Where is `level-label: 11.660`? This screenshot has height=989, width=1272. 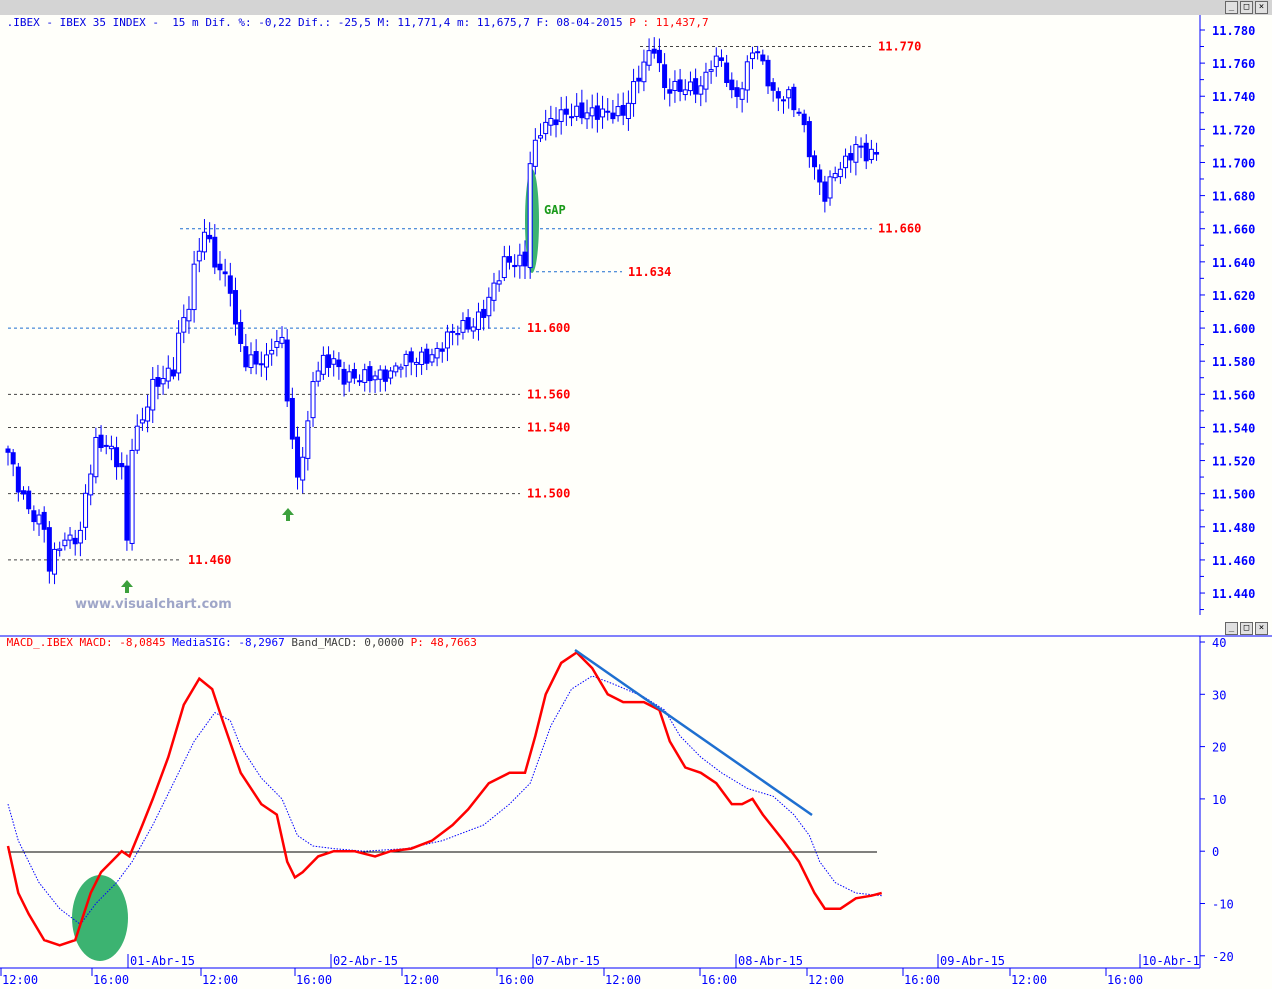 level-label: 11.660 is located at coordinates (899, 229).